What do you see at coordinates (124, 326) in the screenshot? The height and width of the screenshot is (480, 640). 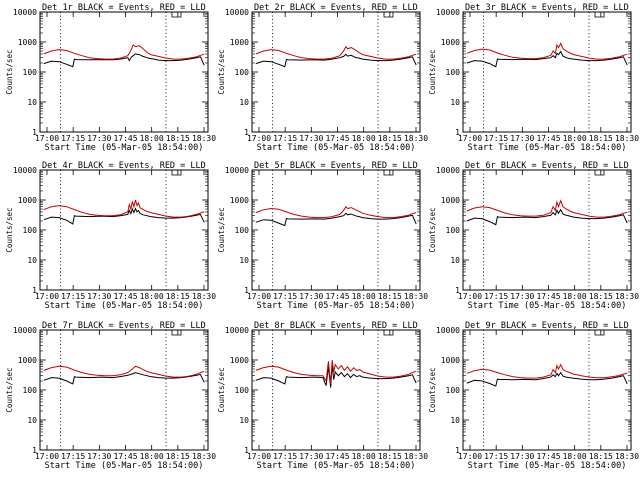 I see `chart-title: Det 7r BLACK = Events, RED = LLD` at bounding box center [124, 326].